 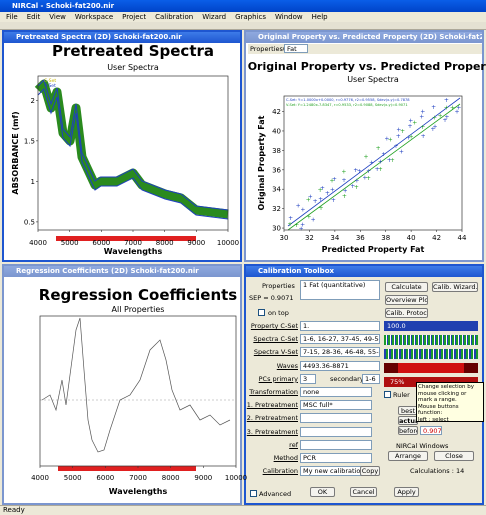 What do you see at coordinates (276, 151) in the screenshot?
I see `y-tick-label: 38` at bounding box center [276, 151].